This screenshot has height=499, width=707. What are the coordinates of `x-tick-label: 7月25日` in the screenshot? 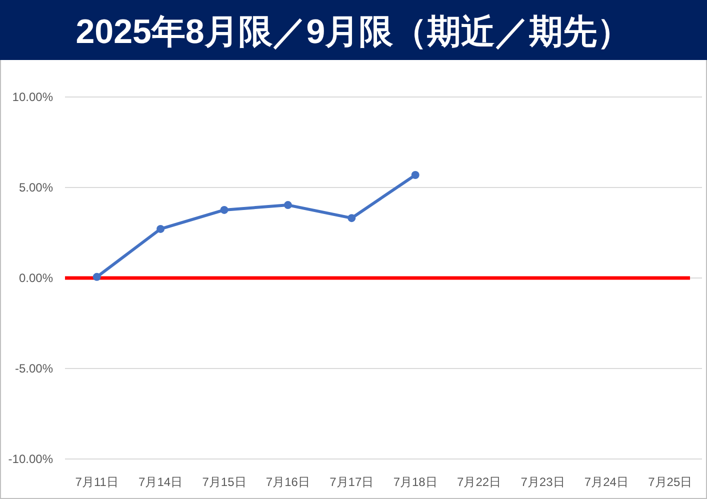 It's located at (670, 482).